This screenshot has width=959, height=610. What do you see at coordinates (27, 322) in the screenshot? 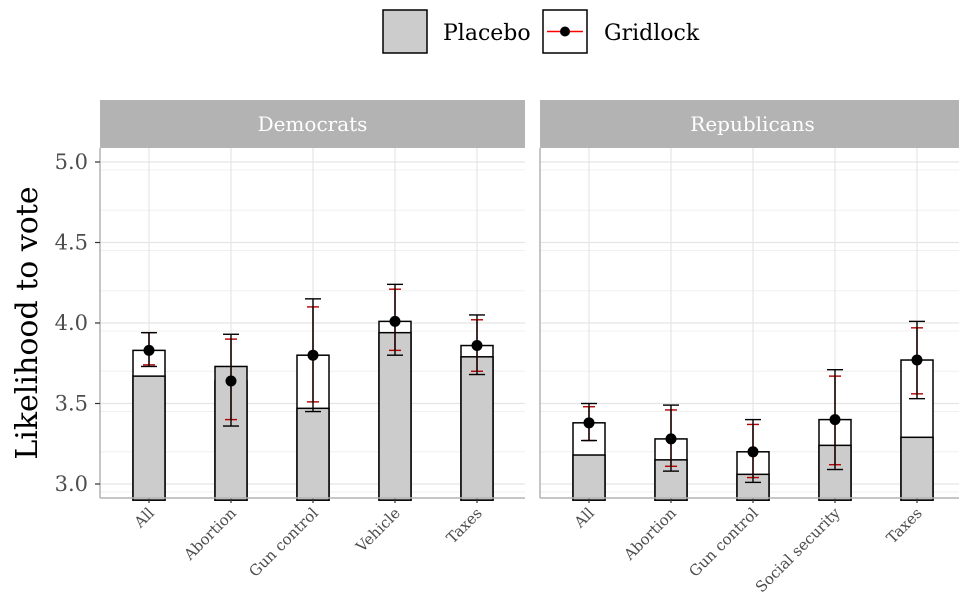
I see `y-axis-title: Likelihood to vote` at bounding box center [27, 322].